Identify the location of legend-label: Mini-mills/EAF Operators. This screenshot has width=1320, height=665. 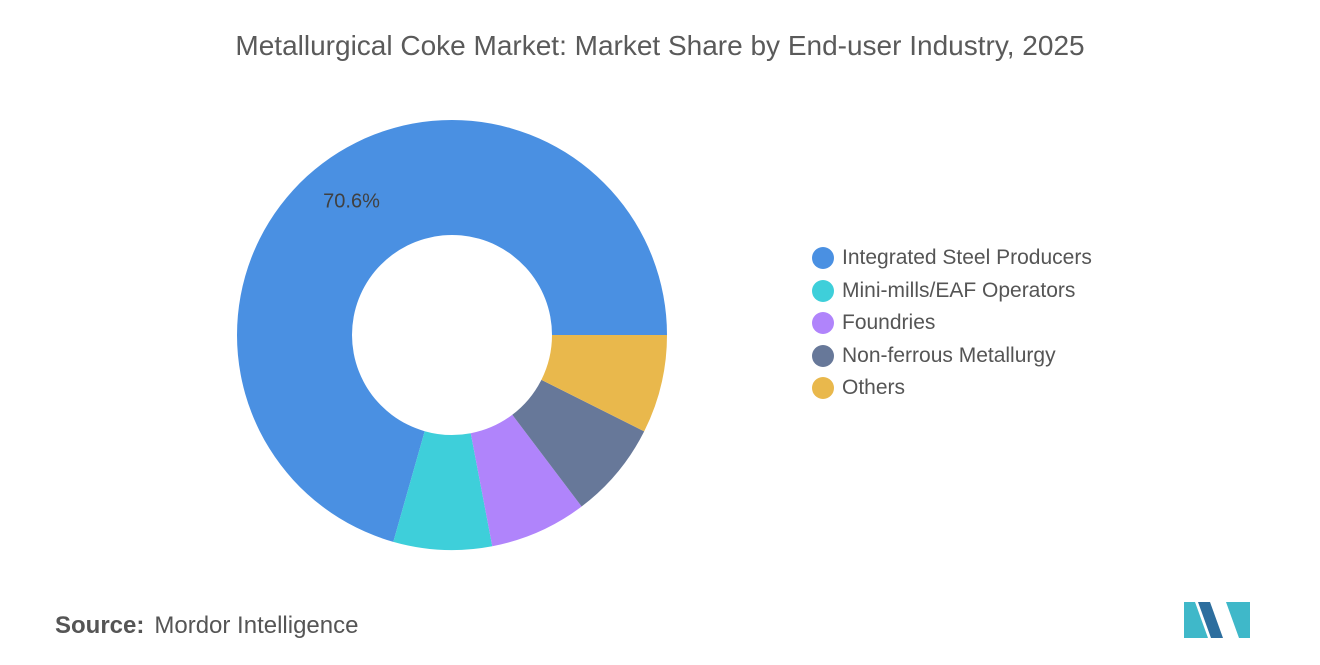
(959, 290).